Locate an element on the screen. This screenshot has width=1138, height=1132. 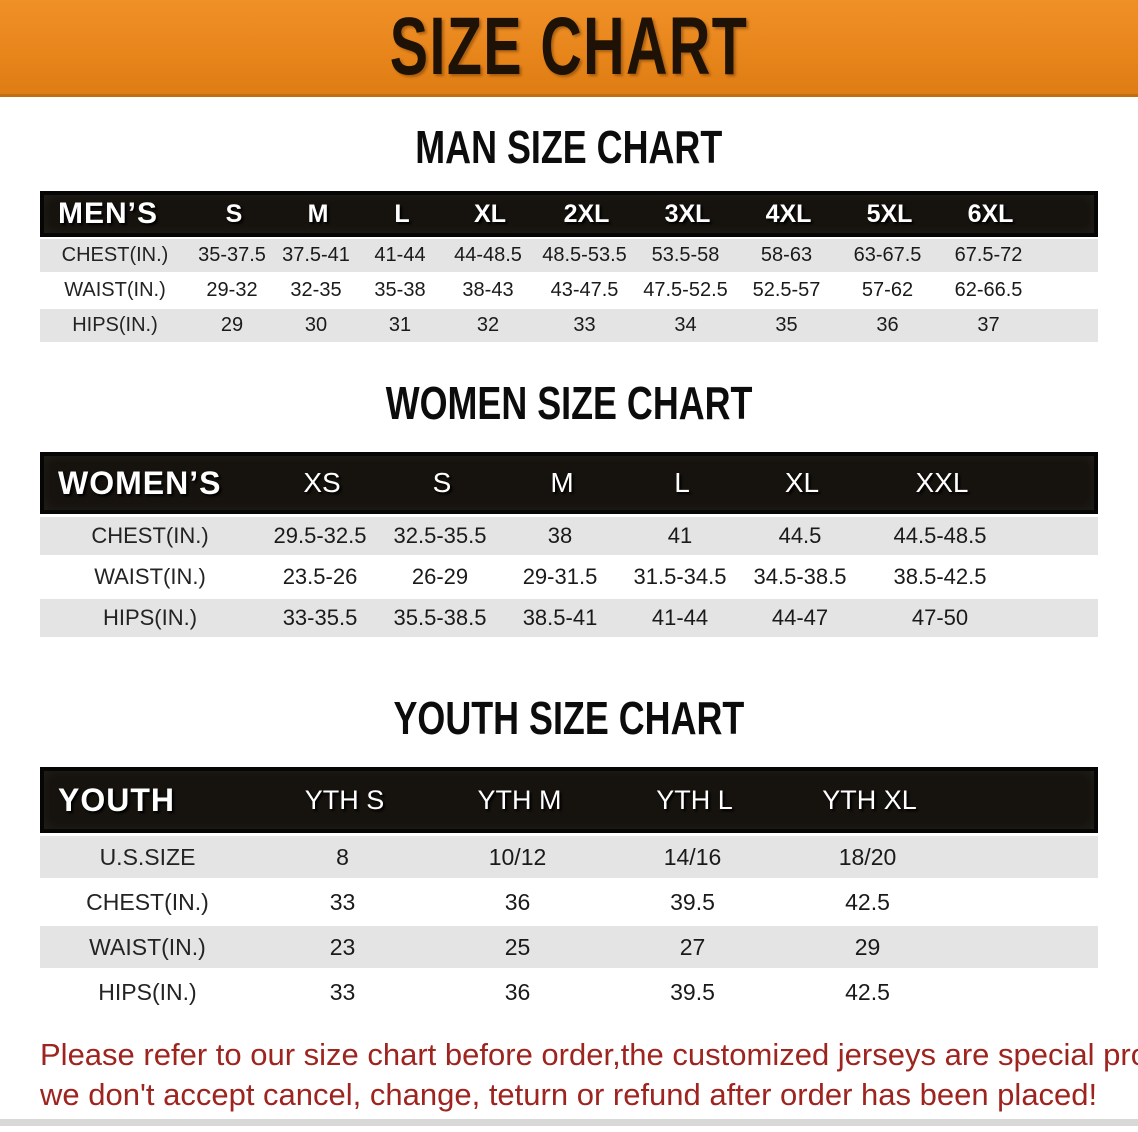
value-cell: 29-31.5 is located at coordinates (560, 576).